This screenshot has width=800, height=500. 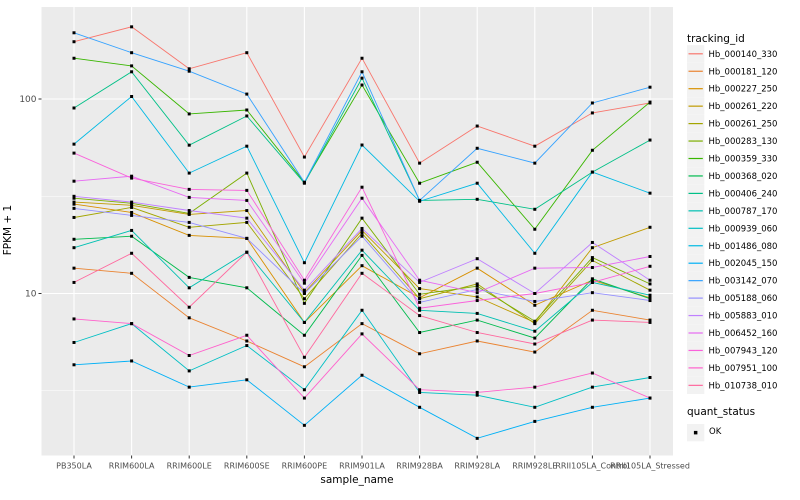 I want to click on legend-label: Hb_000368_020, so click(x=743, y=177).